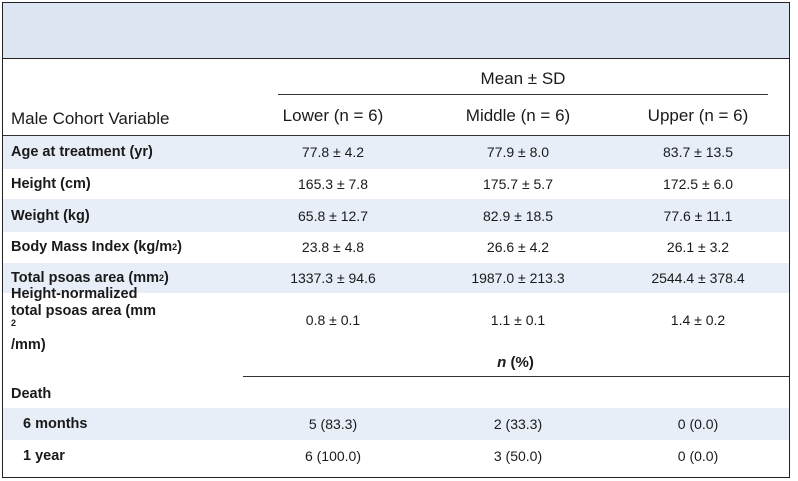 This screenshot has width=798, height=481. What do you see at coordinates (333, 277) in the screenshot?
I see `cell-psoas-area-lower: 1337.3 ± 94.6` at bounding box center [333, 277].